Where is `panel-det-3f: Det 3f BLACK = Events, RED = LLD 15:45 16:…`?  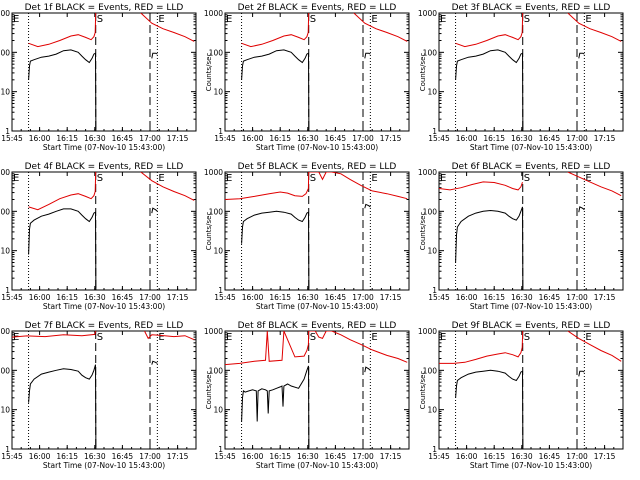
panel-det-3f: Det 3f BLACK = Events, RED = LLD 15:45 16:… is located at coordinates (521, 77).